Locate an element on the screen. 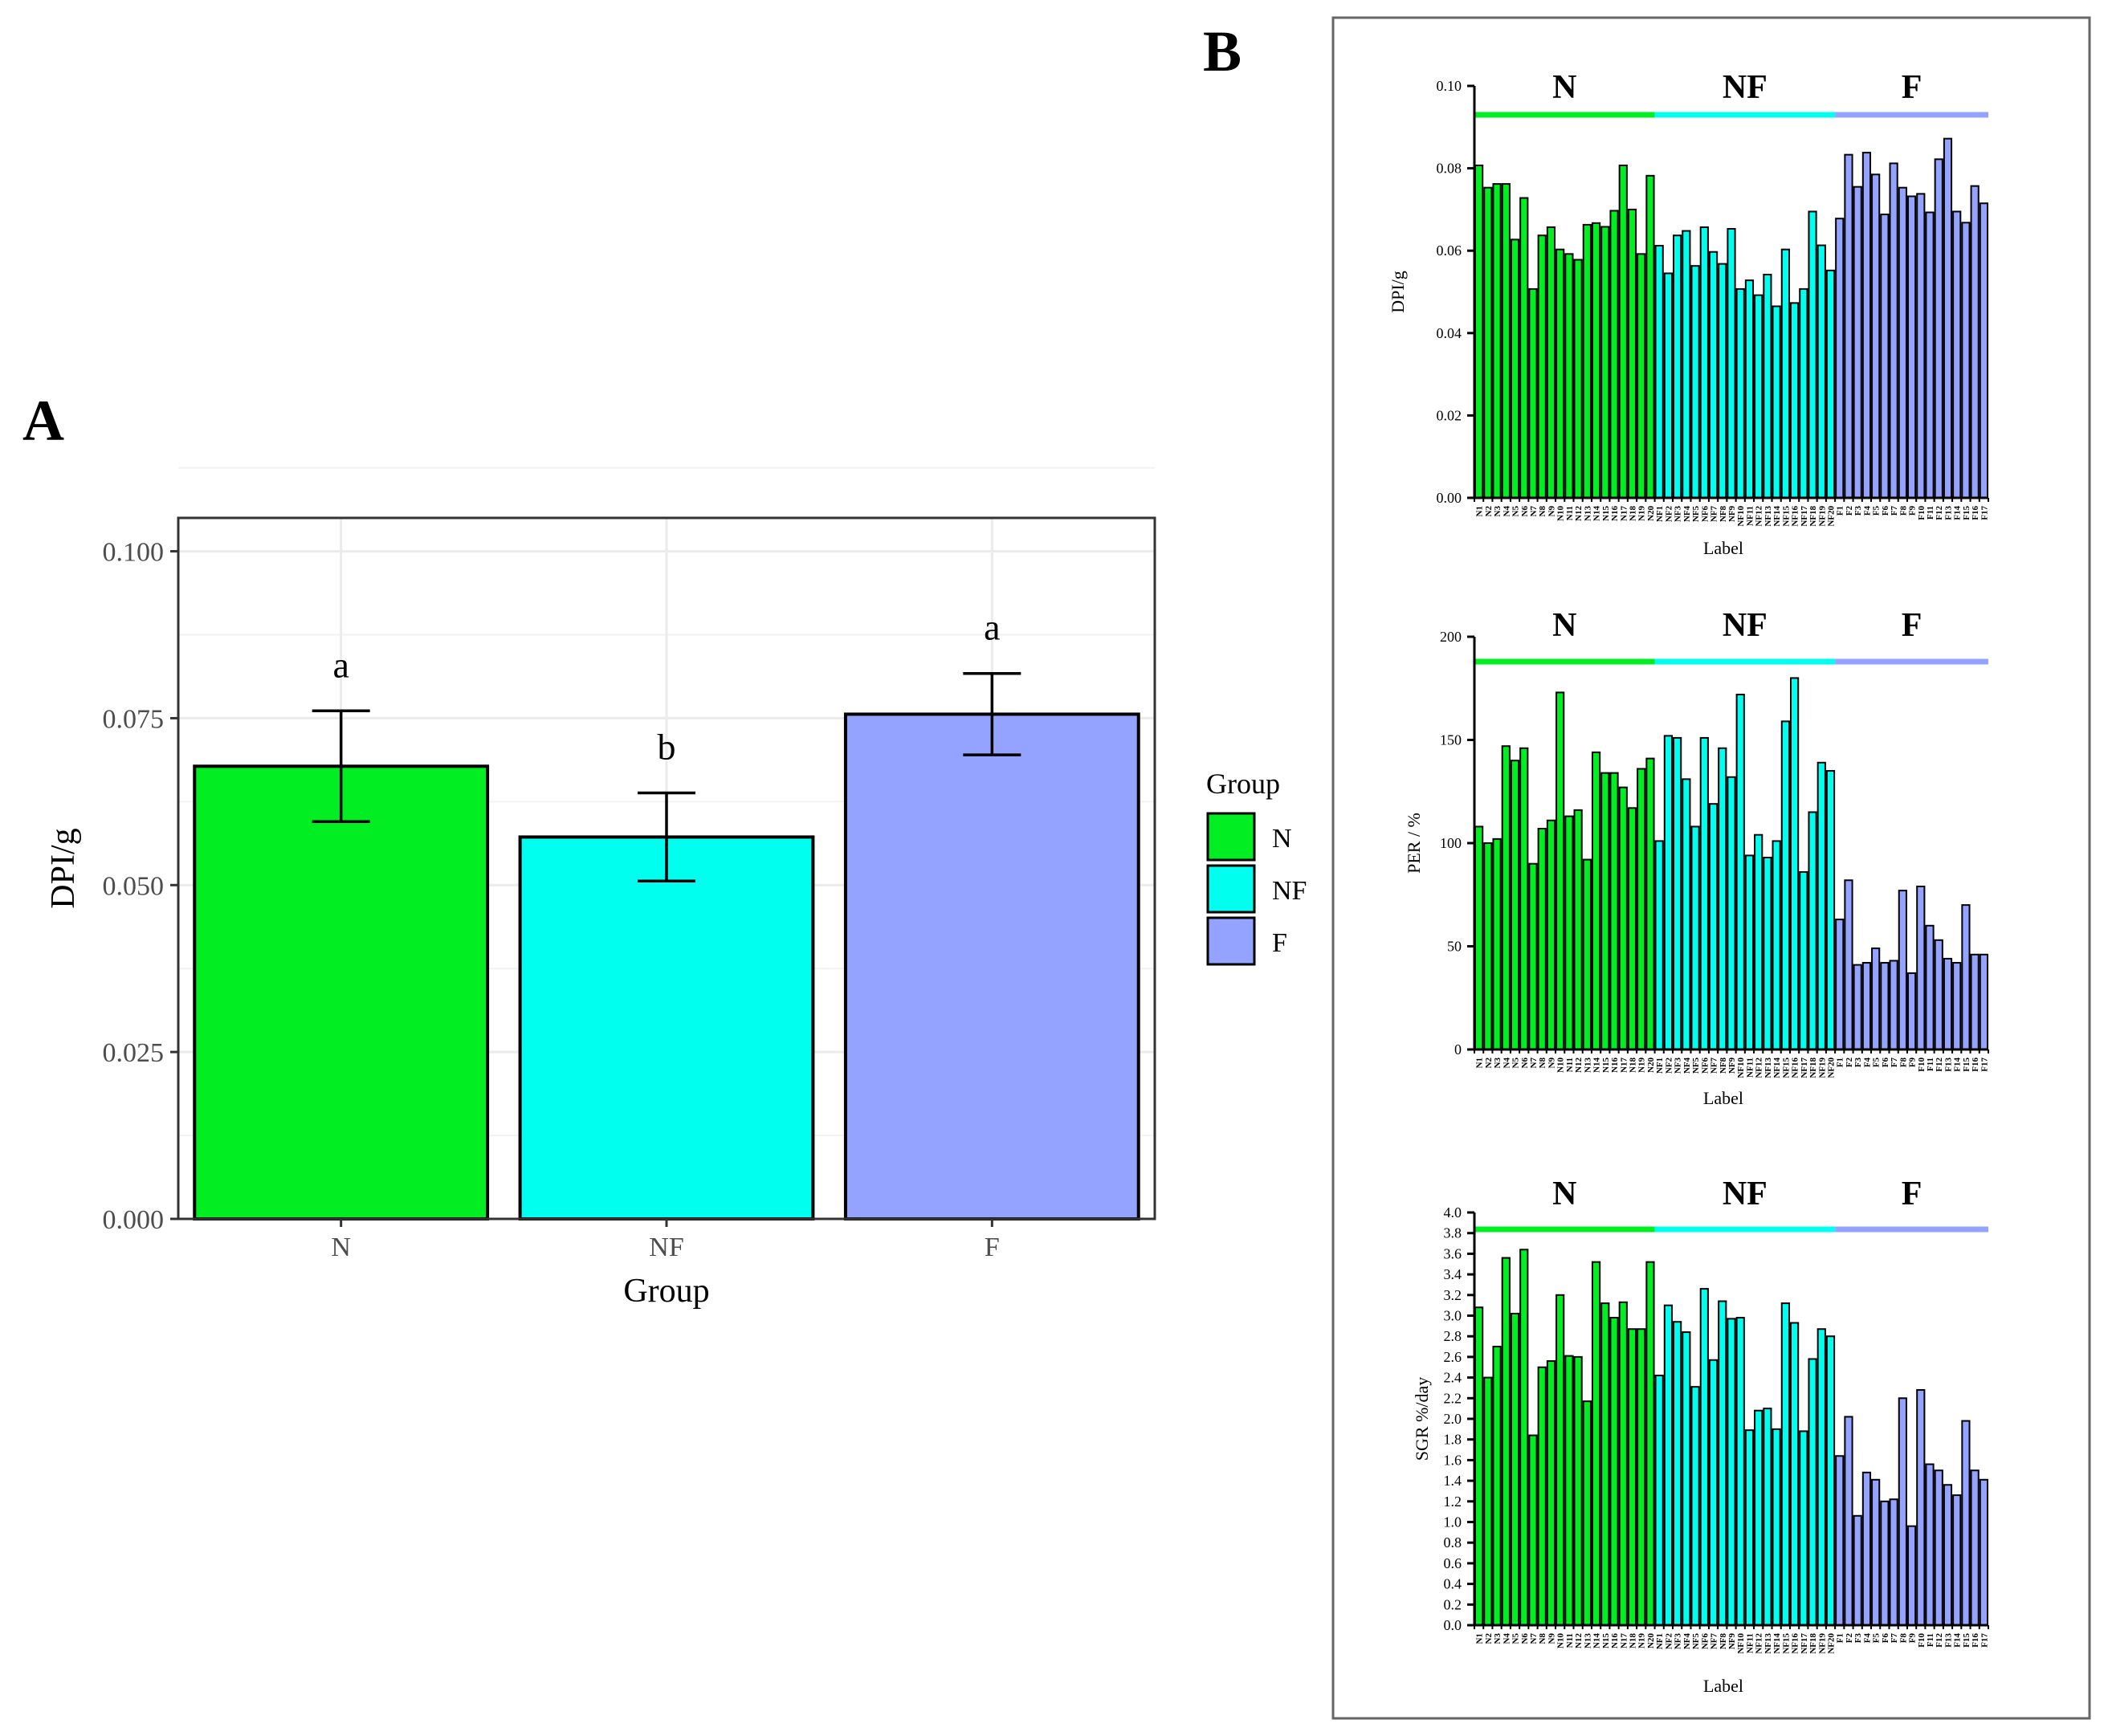 The height and width of the screenshot is (1736, 2108). bar-n6 is located at coordinates (1524, 1437).